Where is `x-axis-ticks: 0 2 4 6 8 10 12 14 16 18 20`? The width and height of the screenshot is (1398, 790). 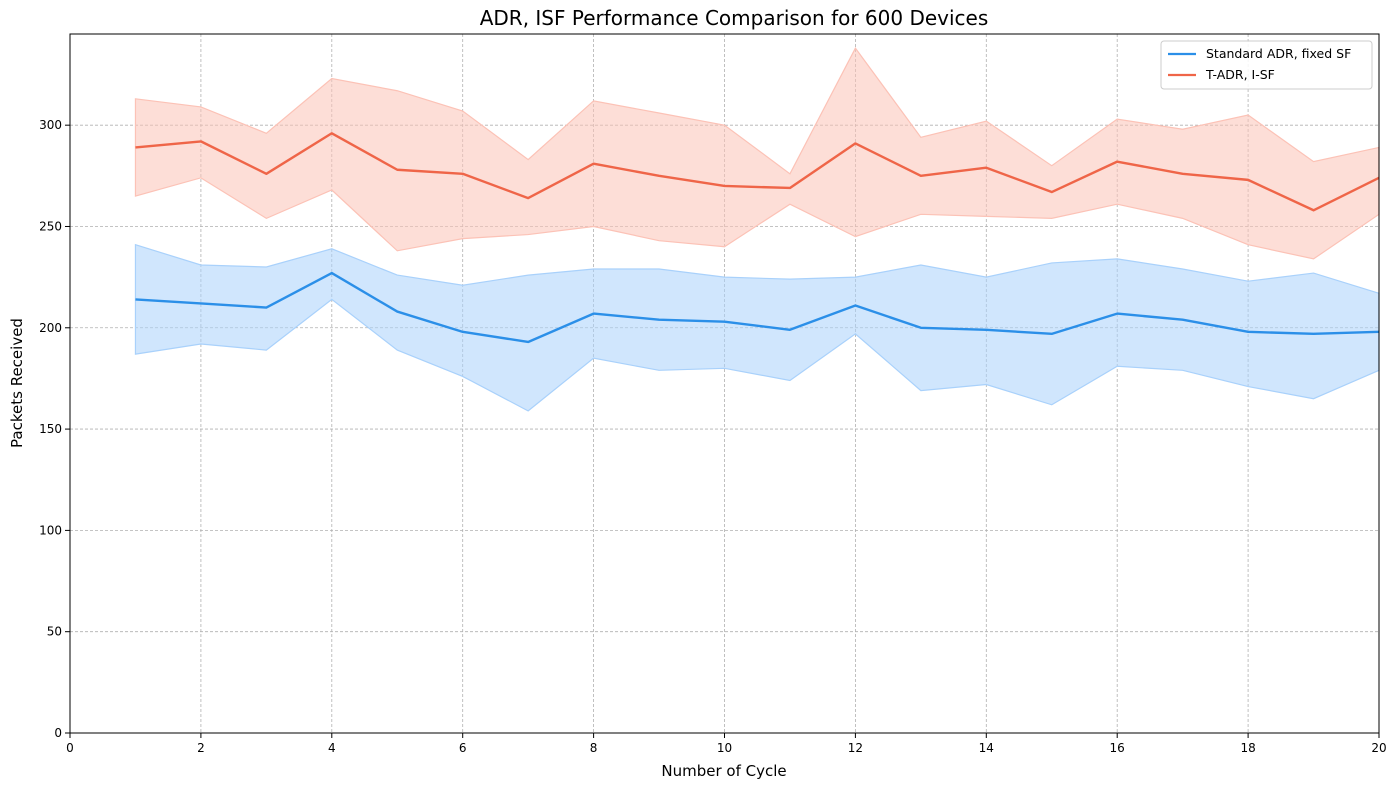
x-axis-ticks: 0 2 4 6 8 10 12 14 16 18 20 is located at coordinates (726, 744).